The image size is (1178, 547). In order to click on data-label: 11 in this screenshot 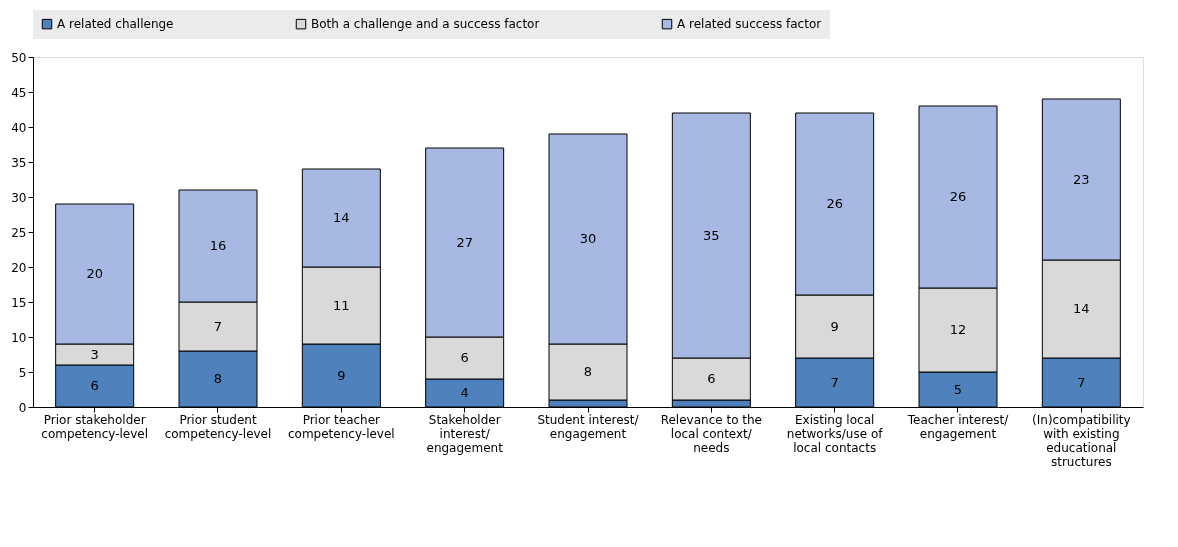, I will do `click(341, 305)`.